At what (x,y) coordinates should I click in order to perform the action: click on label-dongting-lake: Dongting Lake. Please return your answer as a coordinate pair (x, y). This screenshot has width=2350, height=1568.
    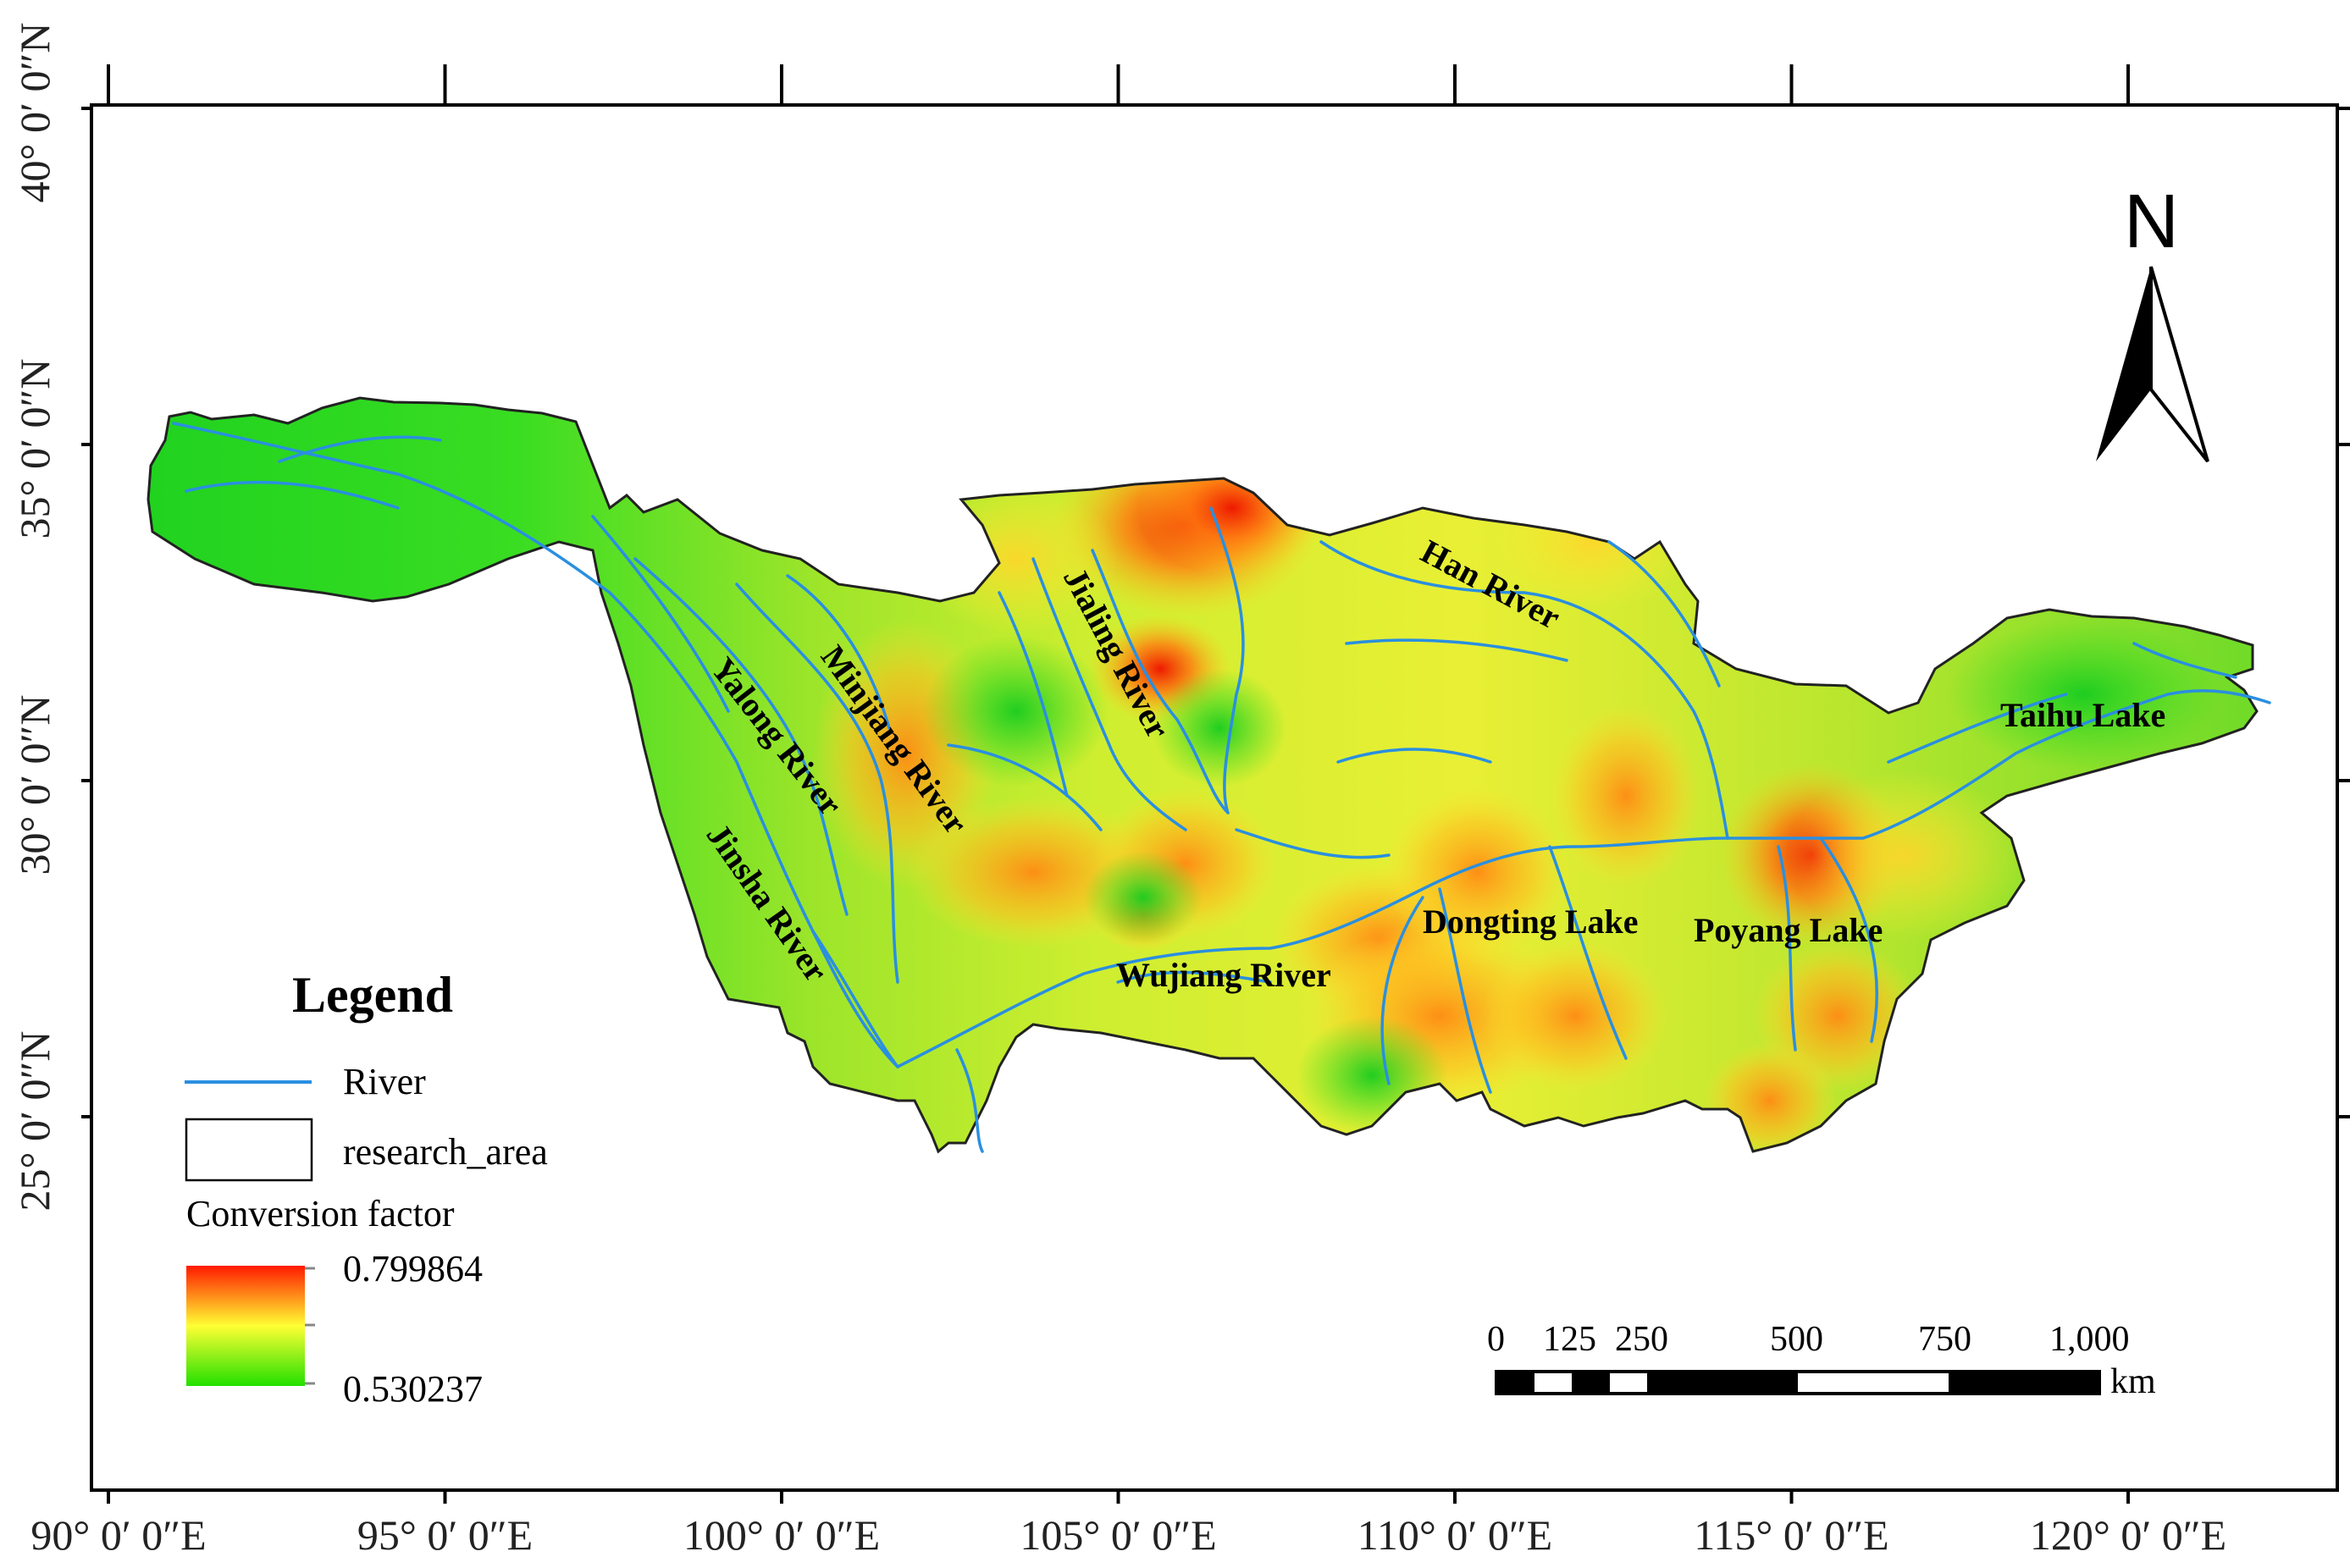
    Looking at the image, I should click on (1531, 922).